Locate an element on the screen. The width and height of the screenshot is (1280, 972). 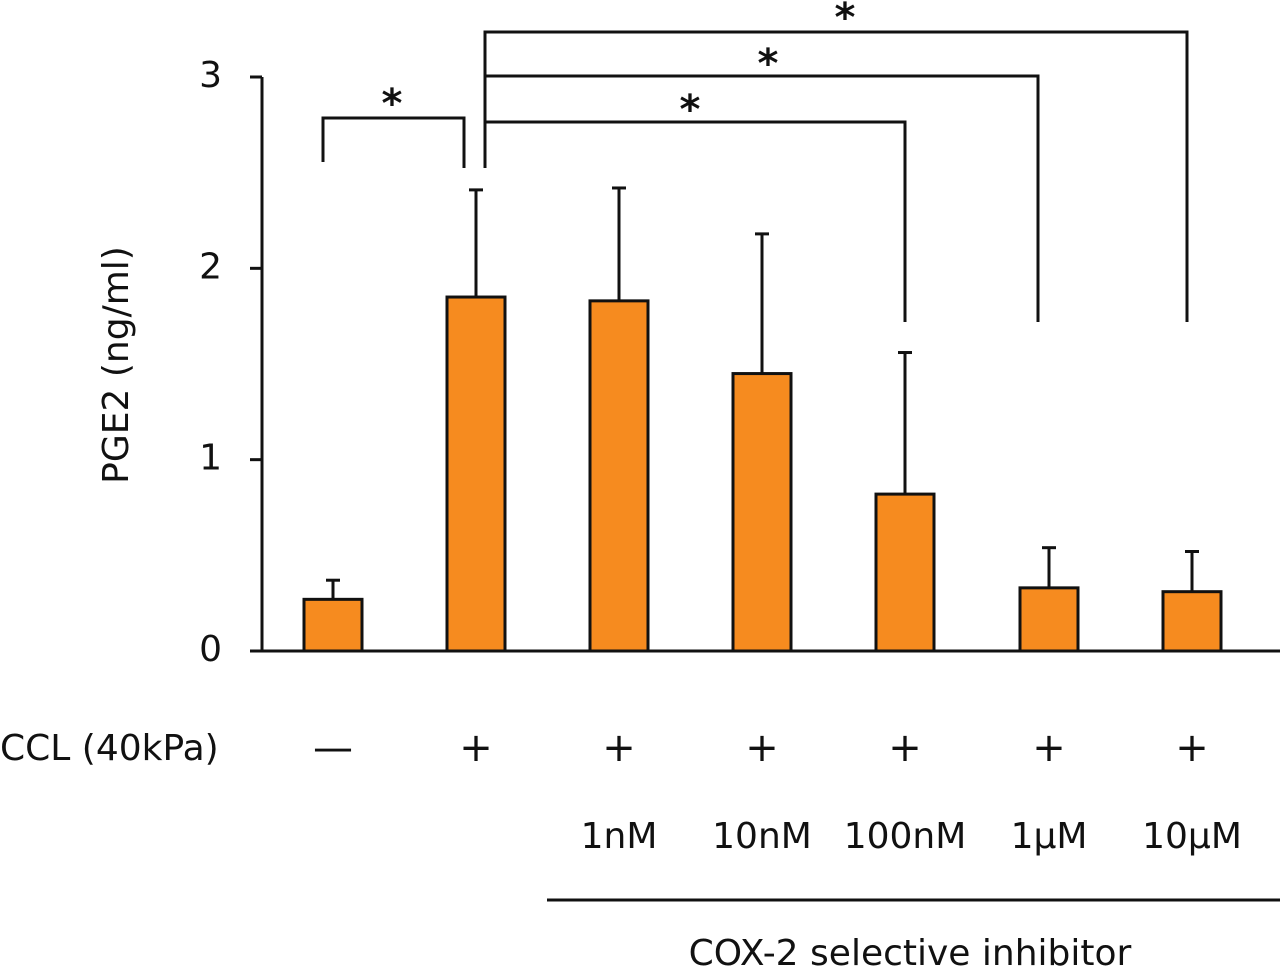
dose-label: 10µM is located at coordinates (1192, 836).